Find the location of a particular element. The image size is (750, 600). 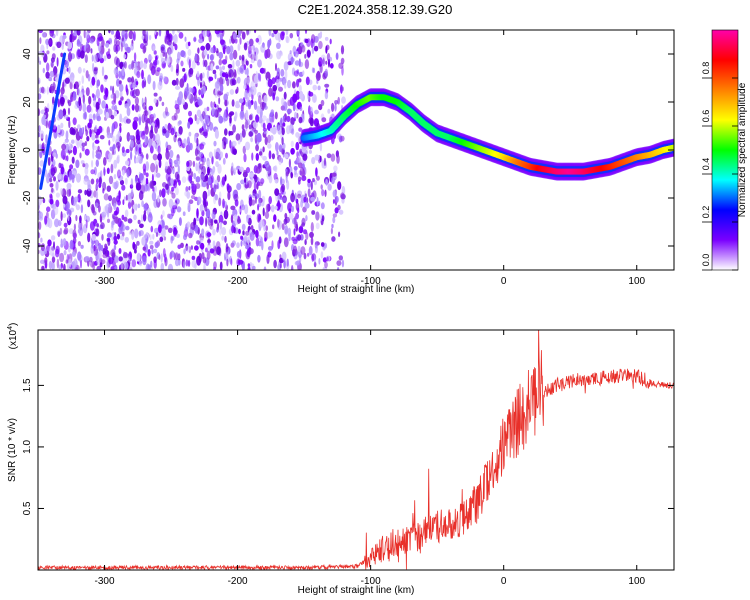

snr-x-tick-label: -300 is located at coordinates (105, 581).